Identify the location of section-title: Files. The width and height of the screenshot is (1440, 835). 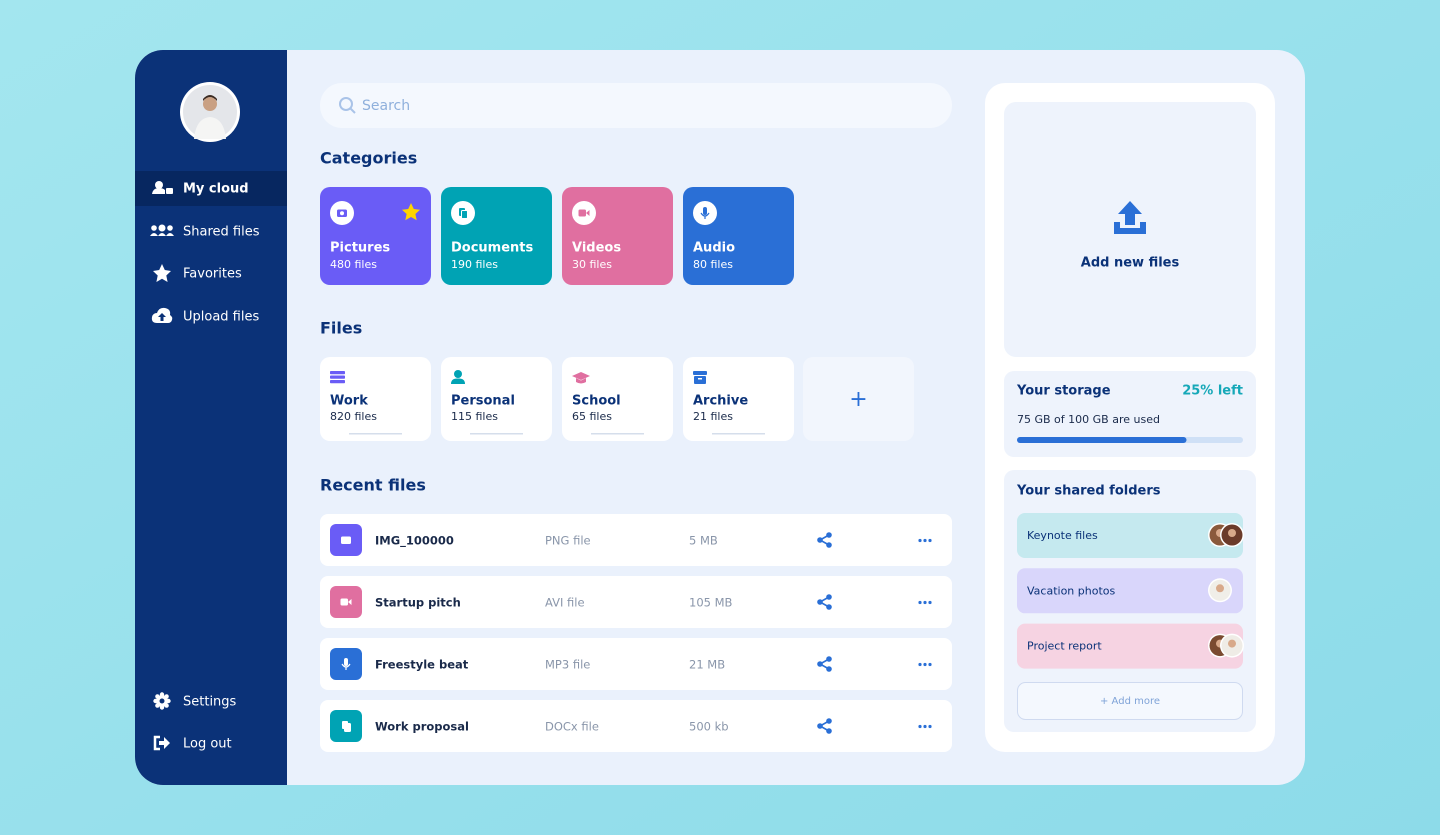
(341, 328).